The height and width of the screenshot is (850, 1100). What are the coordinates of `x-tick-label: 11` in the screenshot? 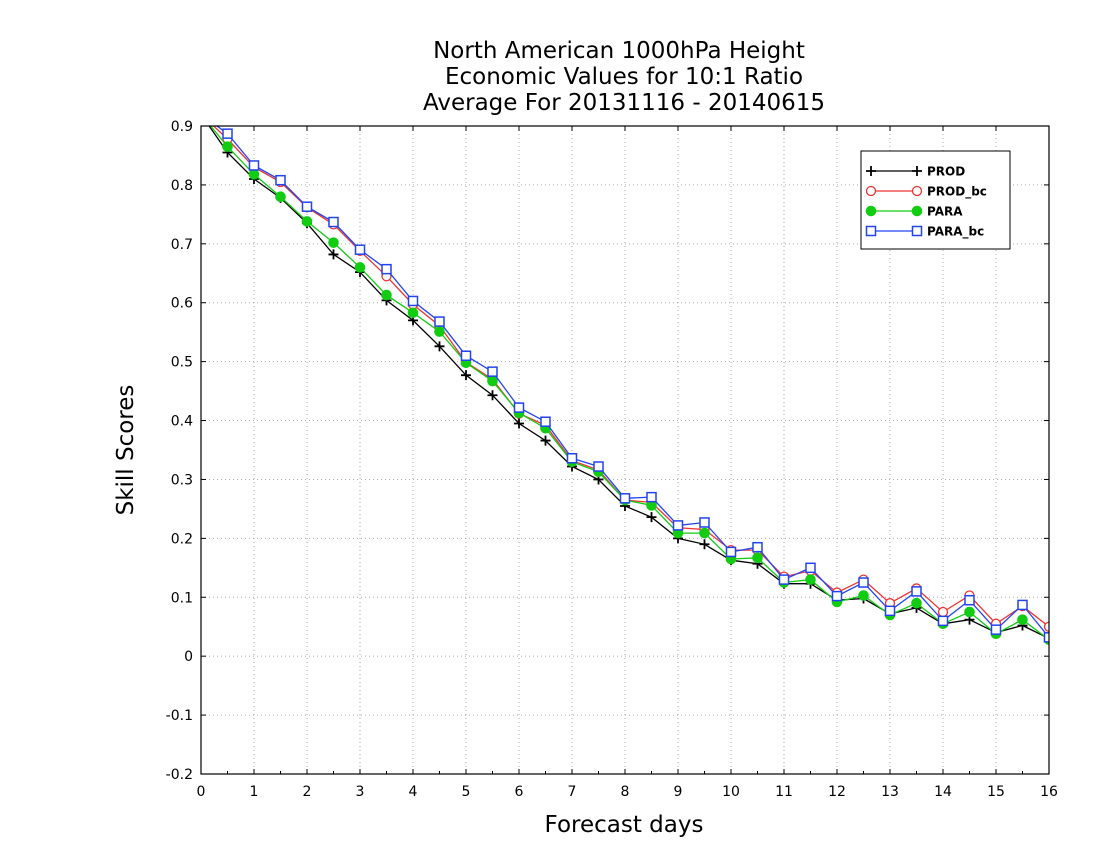 It's located at (784, 792).